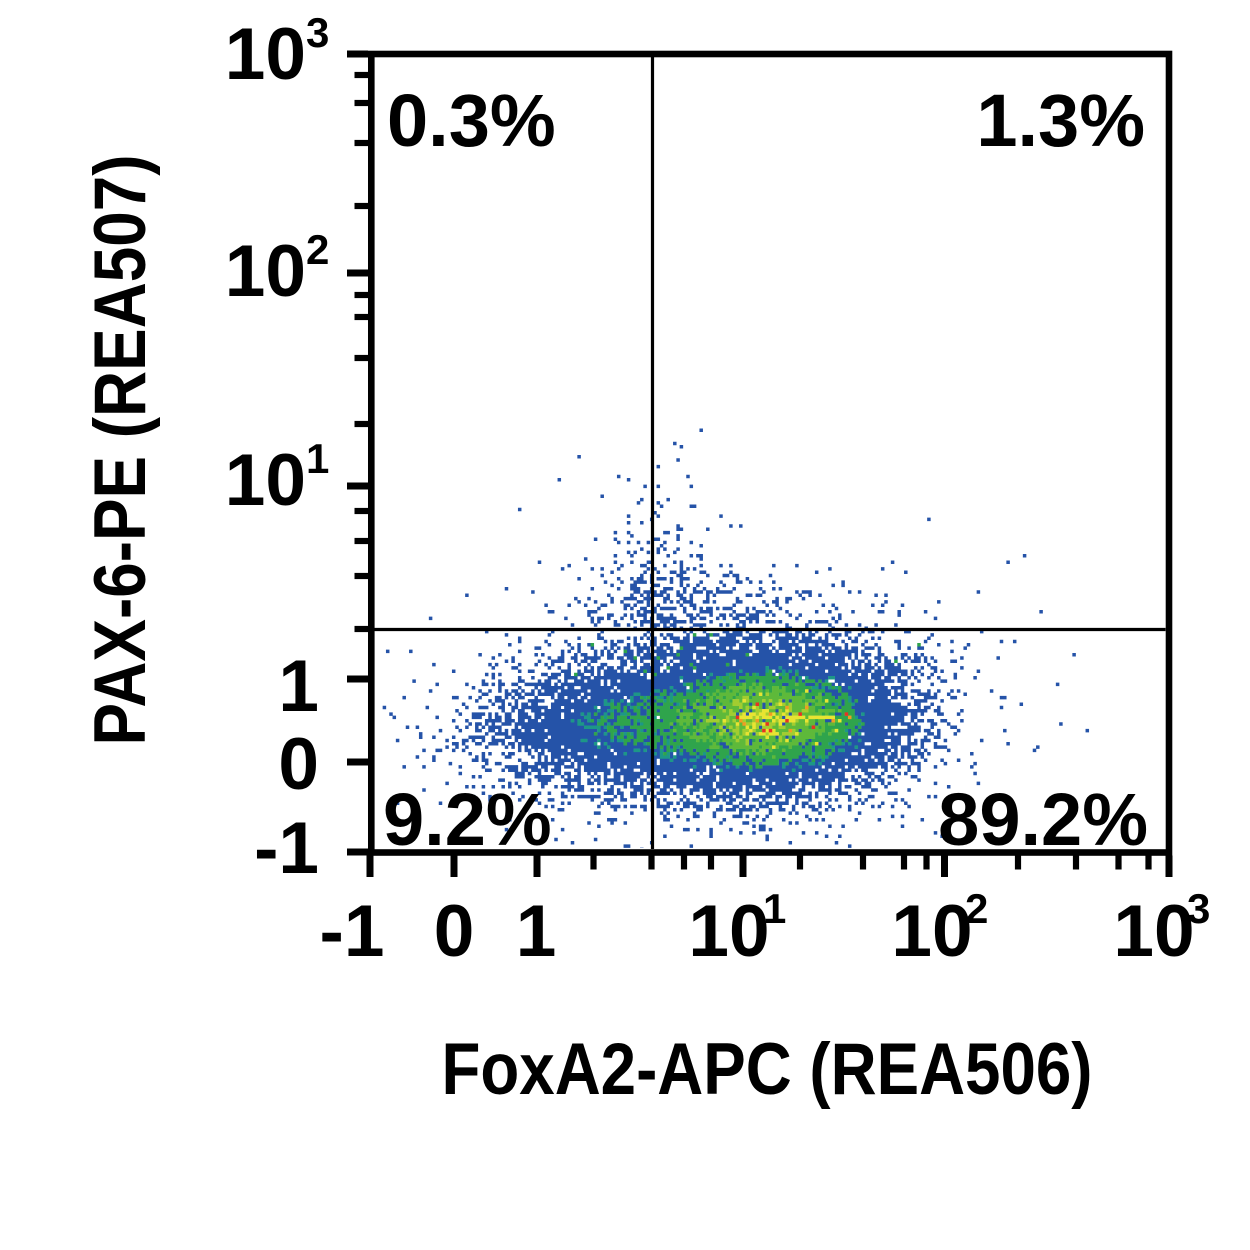 The image size is (1250, 1250). What do you see at coordinates (467, 819) in the screenshot?
I see `svg-text: 9.2%` at bounding box center [467, 819].